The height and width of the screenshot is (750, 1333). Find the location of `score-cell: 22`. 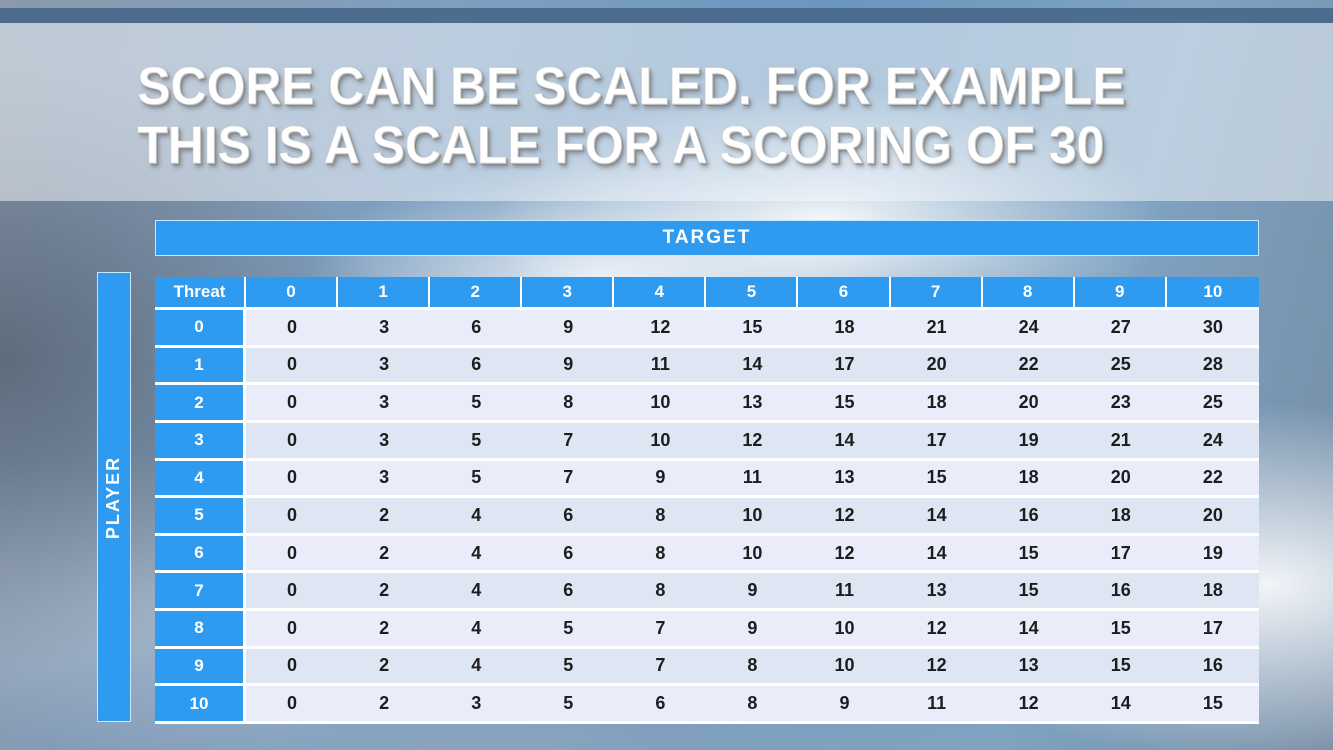

score-cell: 22 is located at coordinates (1212, 479).